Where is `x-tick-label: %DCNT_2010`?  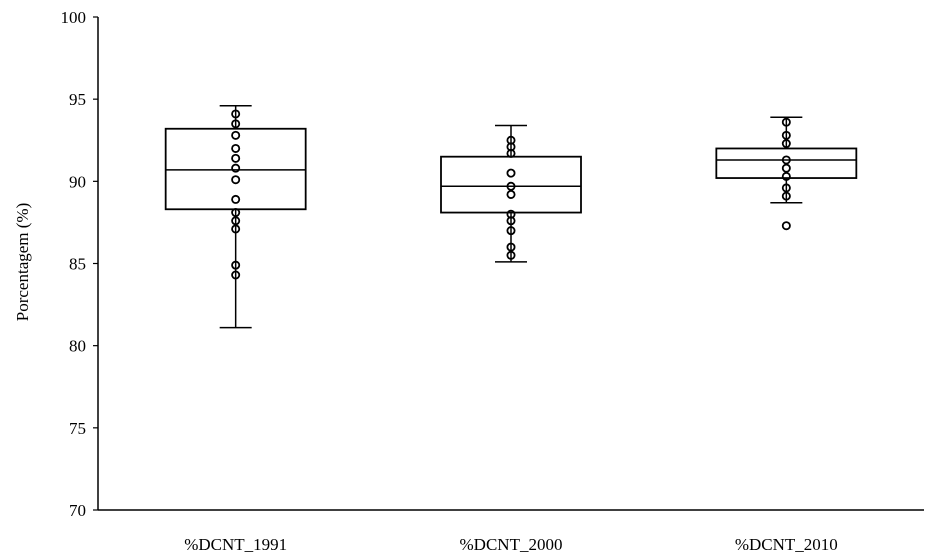
x-tick-label: %DCNT_2010 is located at coordinates (786, 544).